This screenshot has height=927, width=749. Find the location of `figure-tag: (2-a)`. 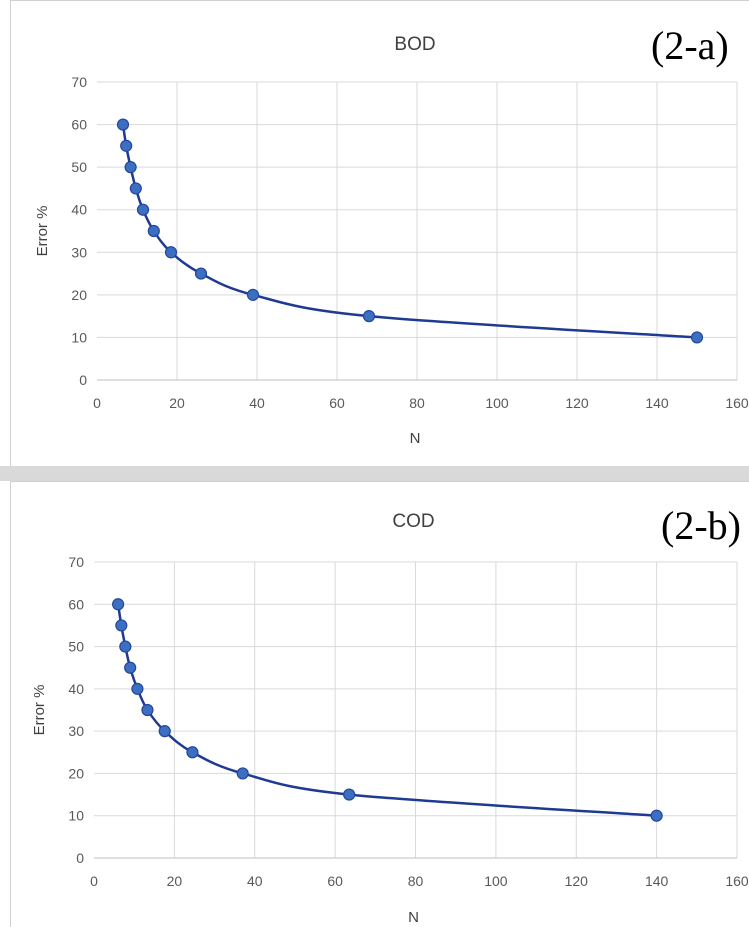

figure-tag: (2-a) is located at coordinates (690, 45).